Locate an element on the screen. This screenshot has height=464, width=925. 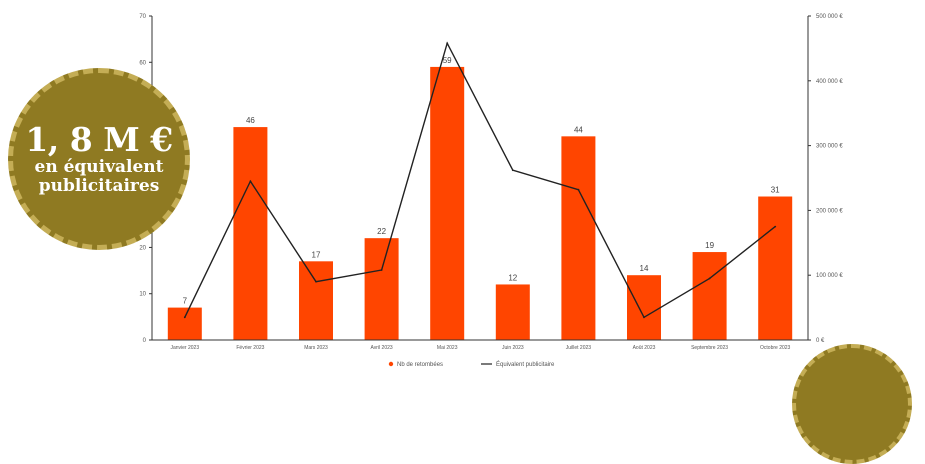
bar-data-label: 14 is located at coordinates (644, 268).